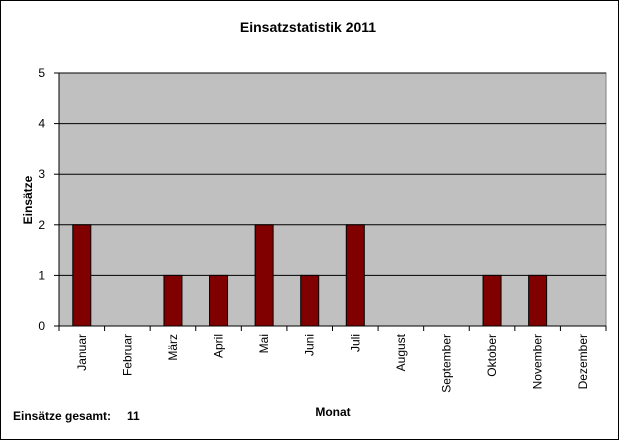 The image size is (619, 440). I want to click on x-tick-label: April, so click(219, 346).